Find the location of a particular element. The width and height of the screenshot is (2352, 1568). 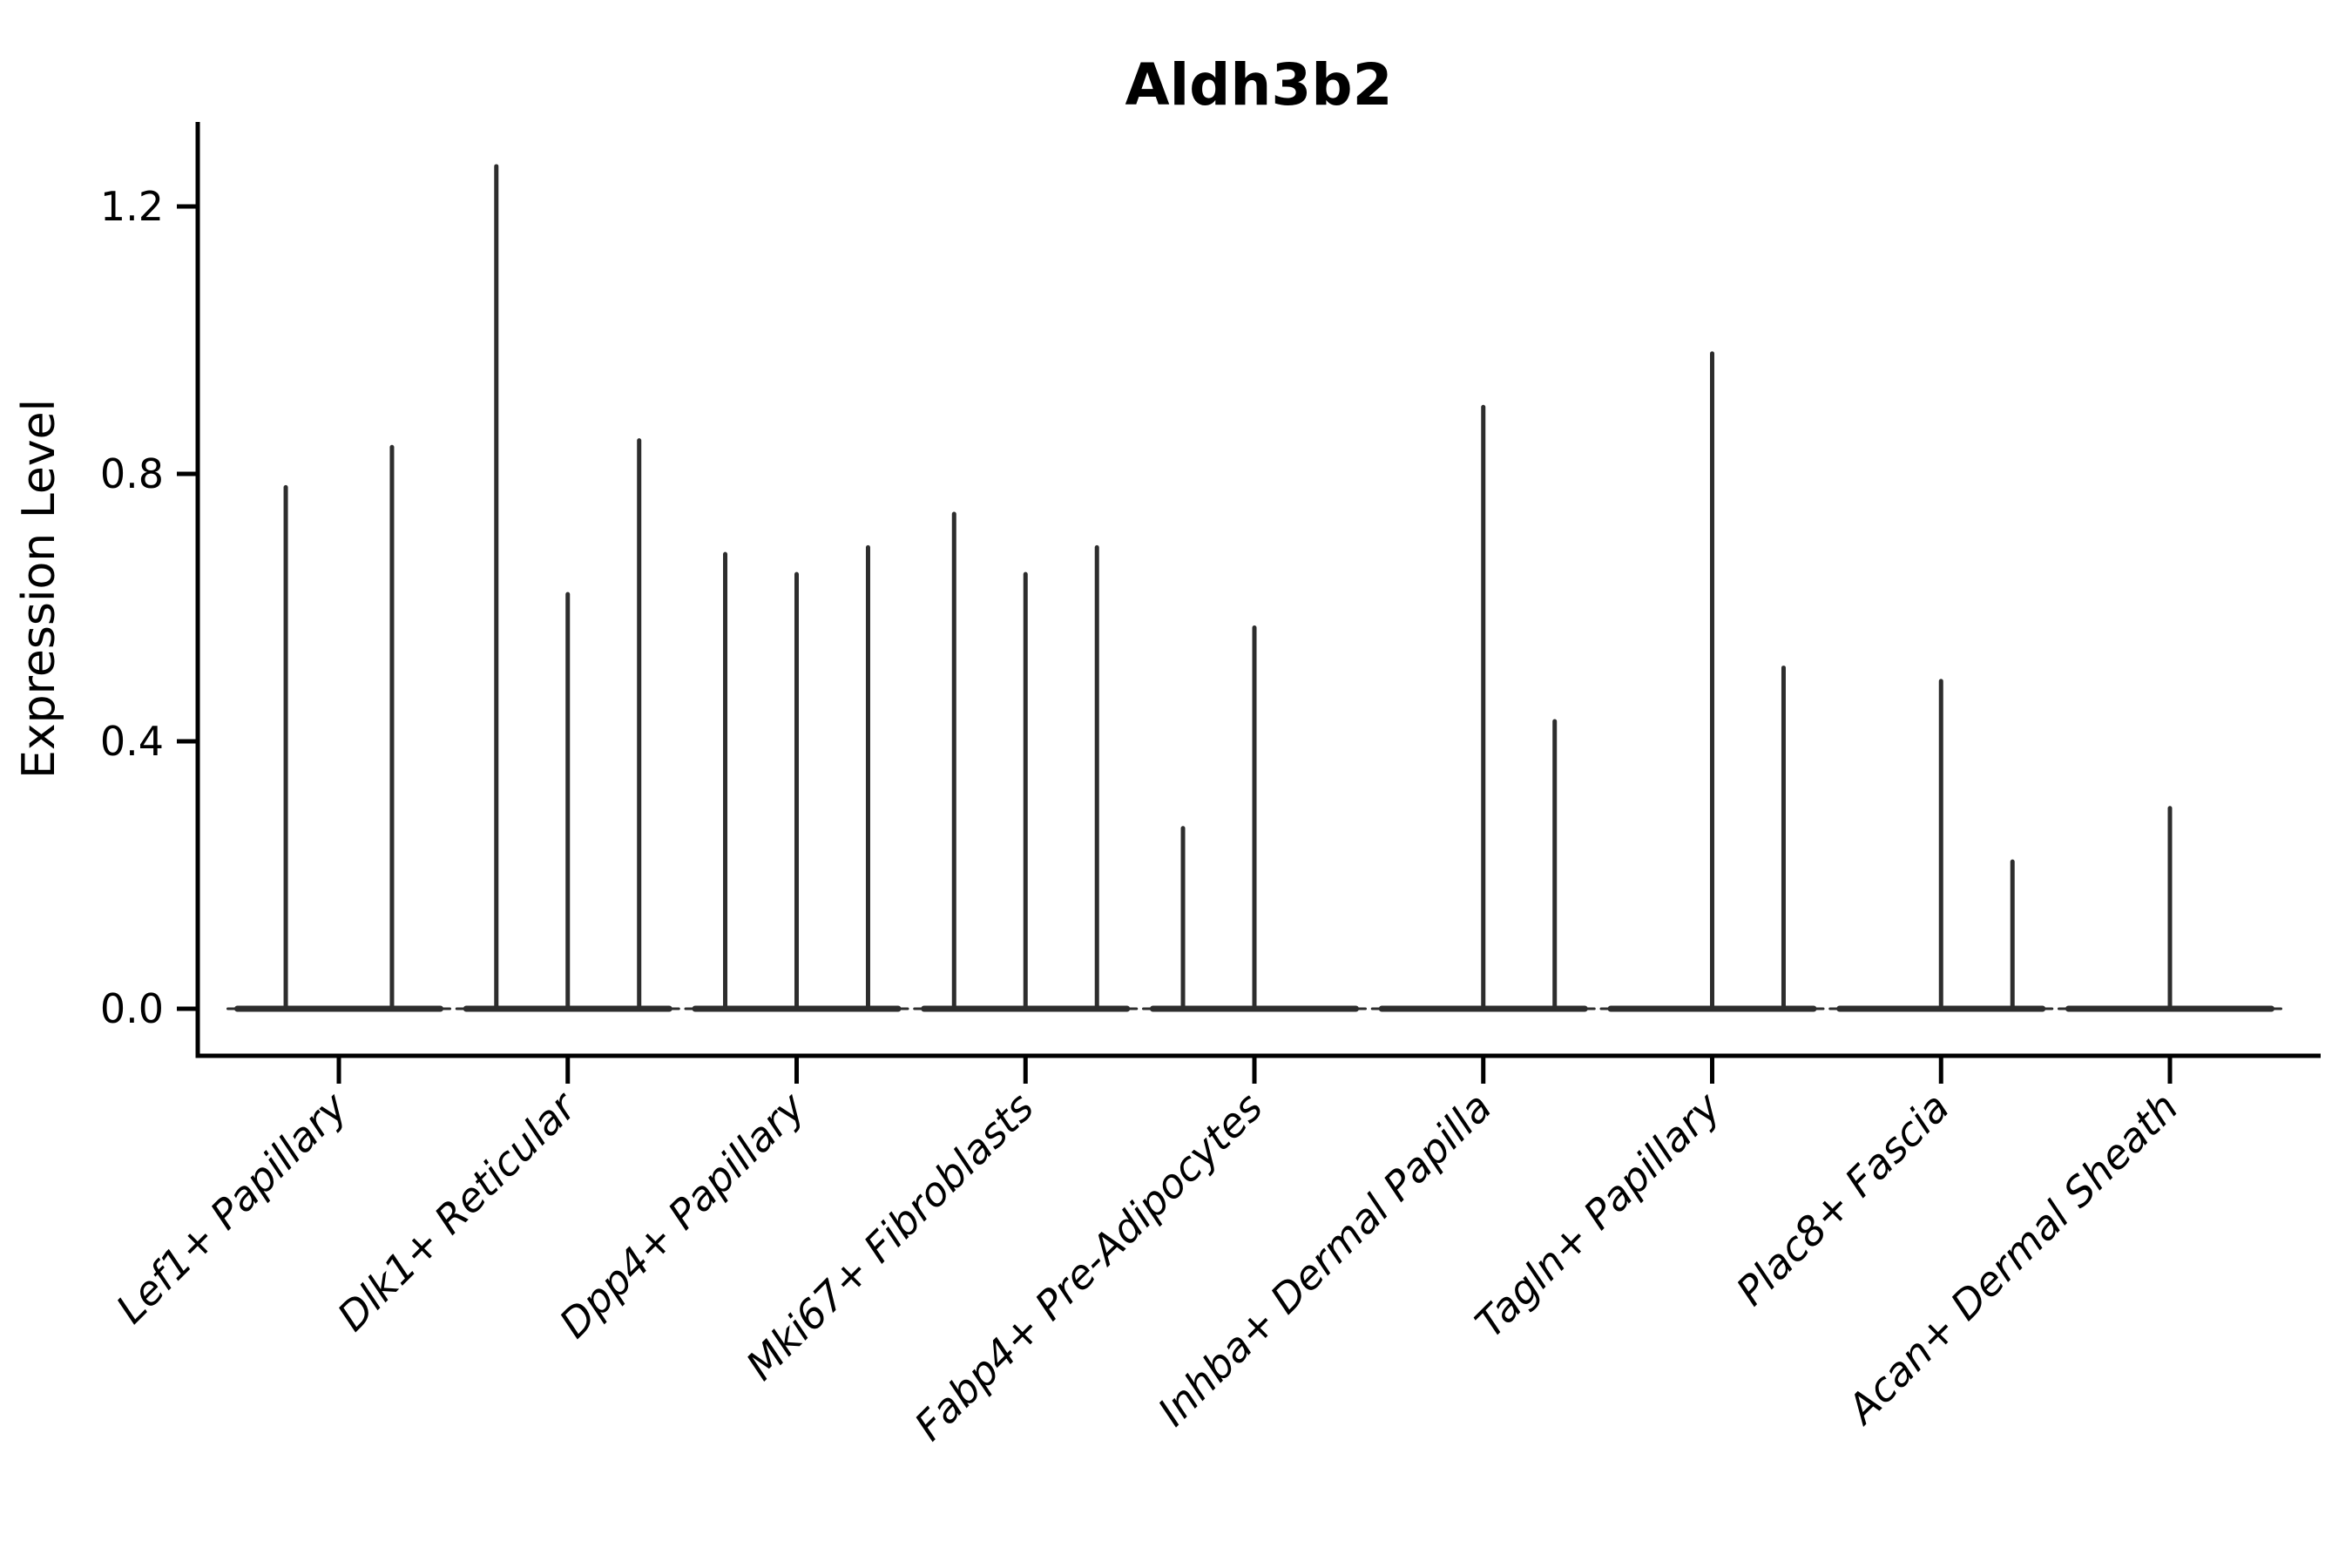

x-tick-label: Dpp4+ Papillary is located at coordinates (682, 1215).